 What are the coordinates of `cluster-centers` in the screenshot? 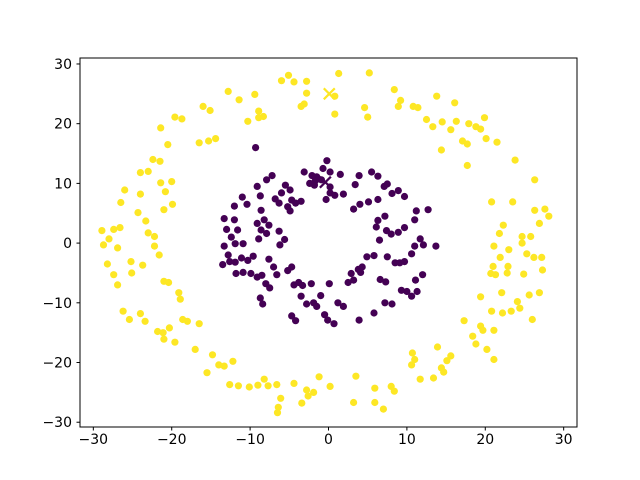 It's located at (327, 138).